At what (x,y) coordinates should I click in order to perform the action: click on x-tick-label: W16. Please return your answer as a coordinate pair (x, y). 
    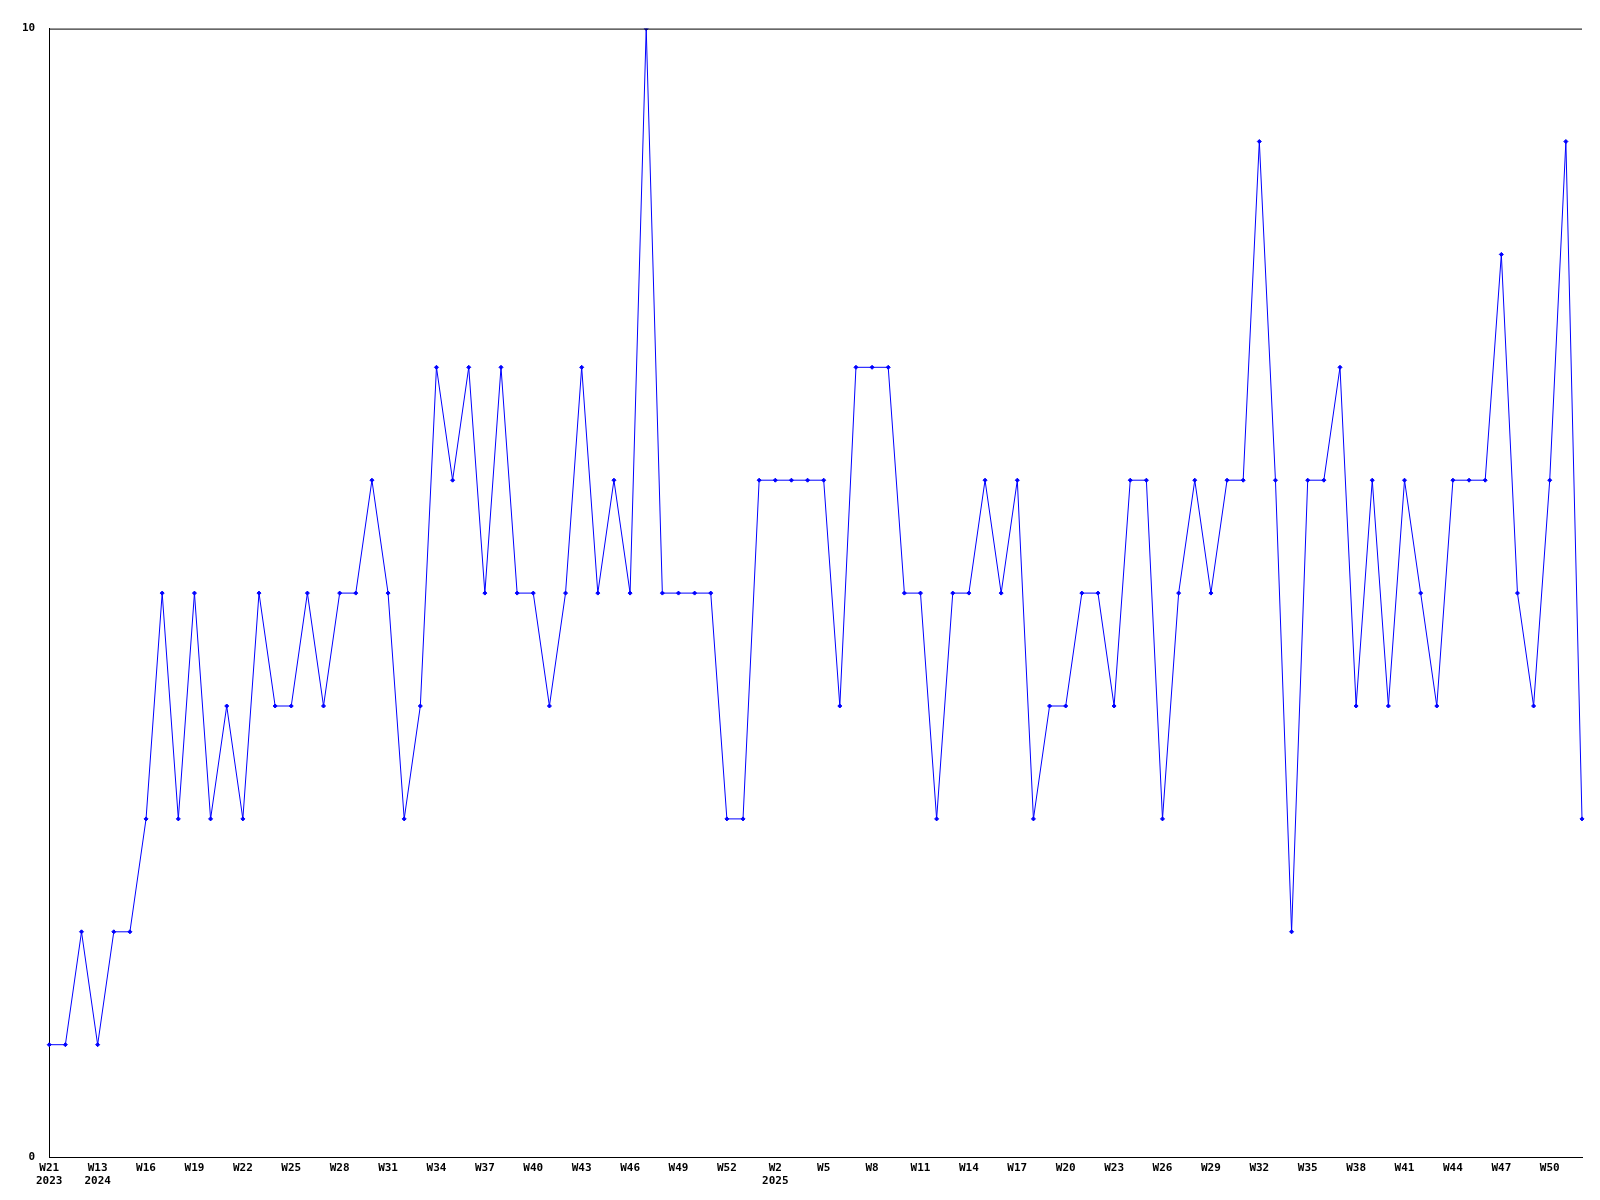
    Looking at the image, I should click on (146, 1168).